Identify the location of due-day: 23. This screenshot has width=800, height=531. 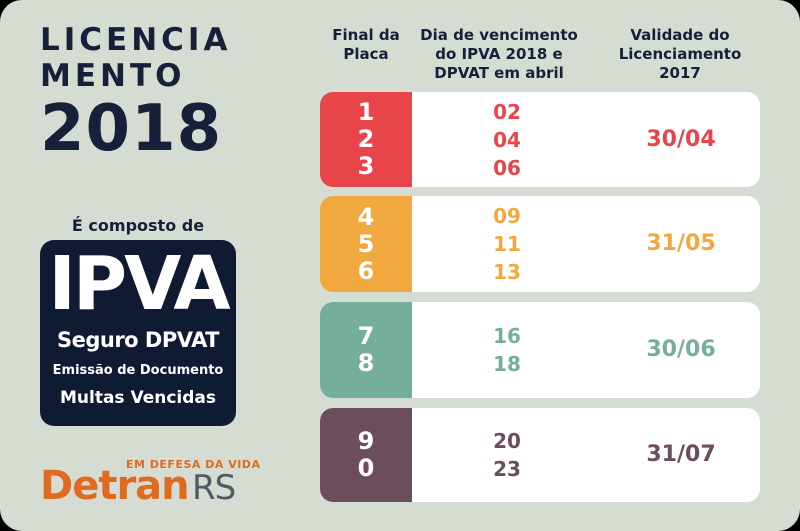
(507, 469).